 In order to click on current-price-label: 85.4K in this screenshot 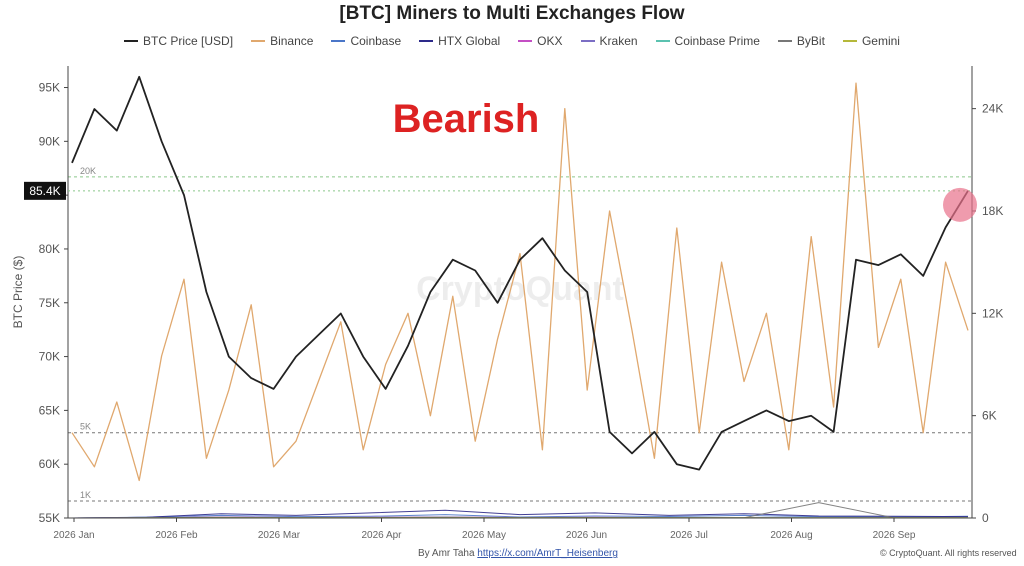, I will do `click(44, 191)`.